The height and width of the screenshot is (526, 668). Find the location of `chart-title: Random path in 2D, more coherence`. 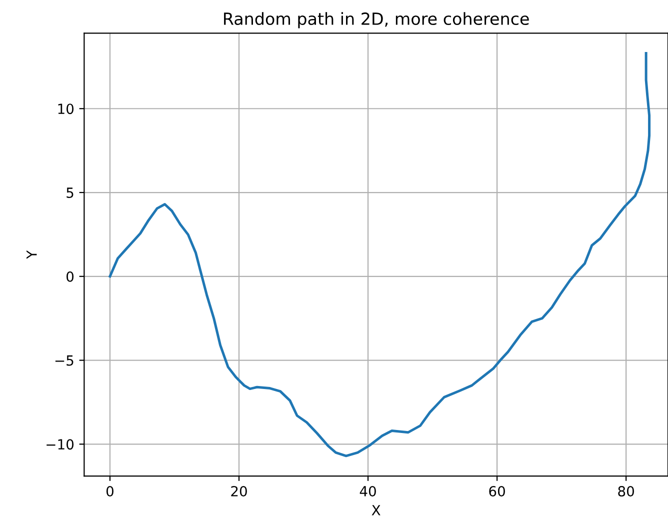

chart-title: Random path in 2D, more coherence is located at coordinates (376, 20).